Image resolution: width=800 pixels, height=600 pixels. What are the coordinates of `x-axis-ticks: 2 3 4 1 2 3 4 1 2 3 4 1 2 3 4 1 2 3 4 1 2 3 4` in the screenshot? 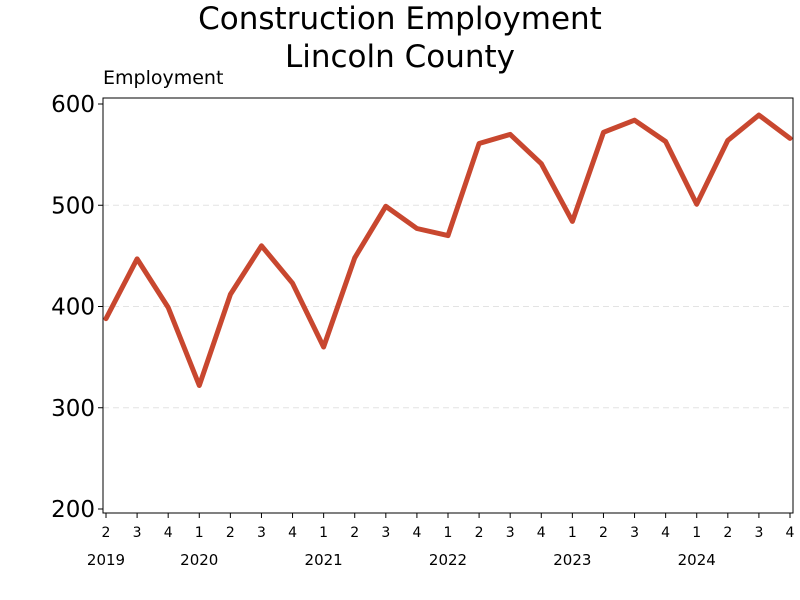 It's located at (448, 527).